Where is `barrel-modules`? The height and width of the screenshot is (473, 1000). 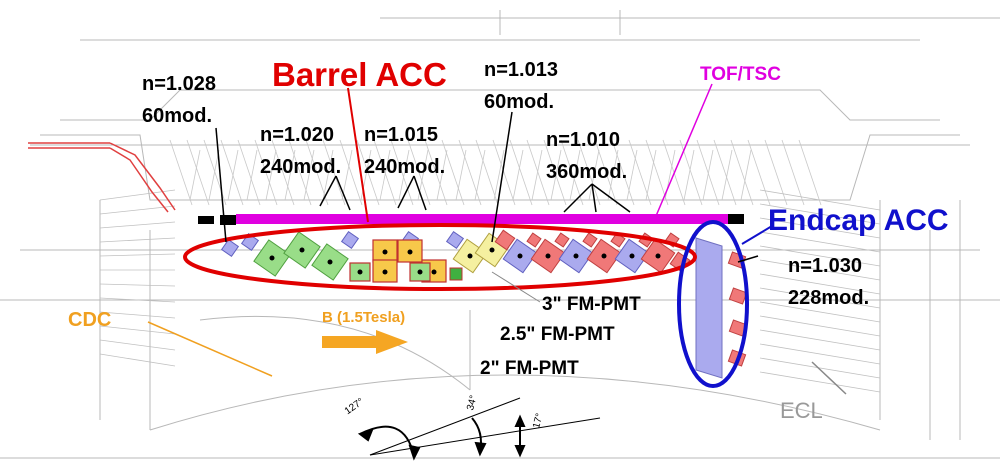
barrel-modules is located at coordinates (455, 256).